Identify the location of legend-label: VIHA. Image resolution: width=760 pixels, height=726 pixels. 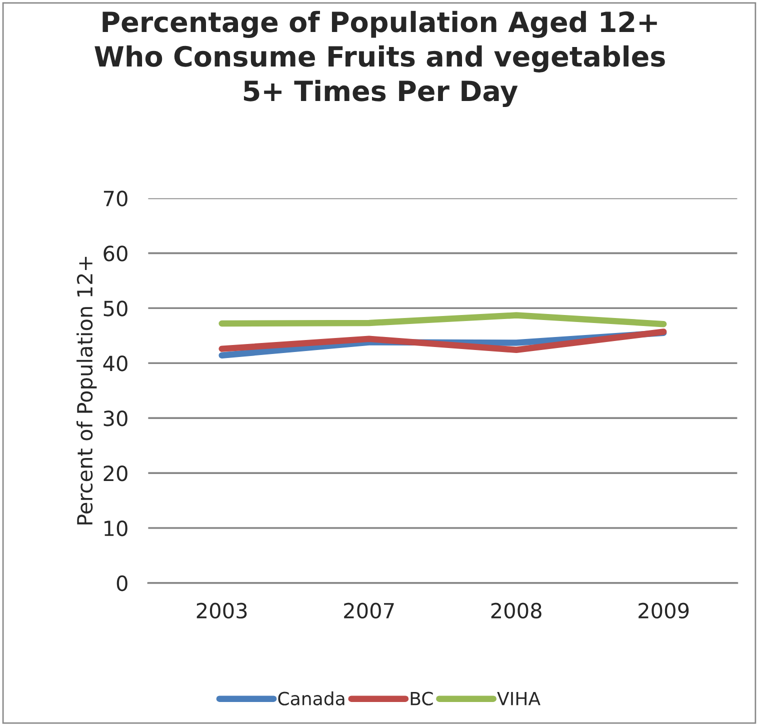
(518, 699).